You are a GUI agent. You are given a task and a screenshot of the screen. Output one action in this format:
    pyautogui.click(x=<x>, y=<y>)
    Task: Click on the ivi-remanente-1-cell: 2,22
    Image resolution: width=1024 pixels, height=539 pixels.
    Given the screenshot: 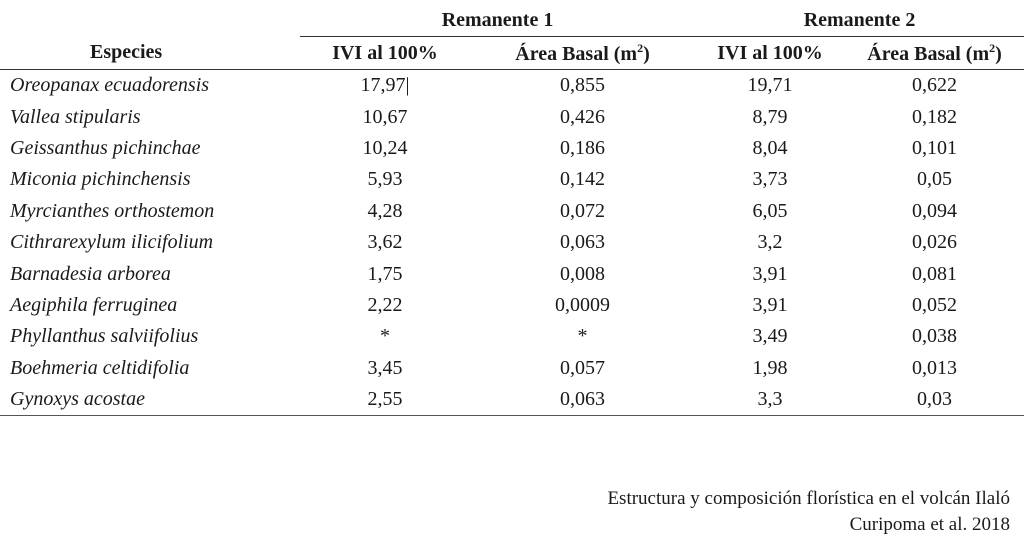 What is the action you would take?
    pyautogui.click(x=385, y=304)
    